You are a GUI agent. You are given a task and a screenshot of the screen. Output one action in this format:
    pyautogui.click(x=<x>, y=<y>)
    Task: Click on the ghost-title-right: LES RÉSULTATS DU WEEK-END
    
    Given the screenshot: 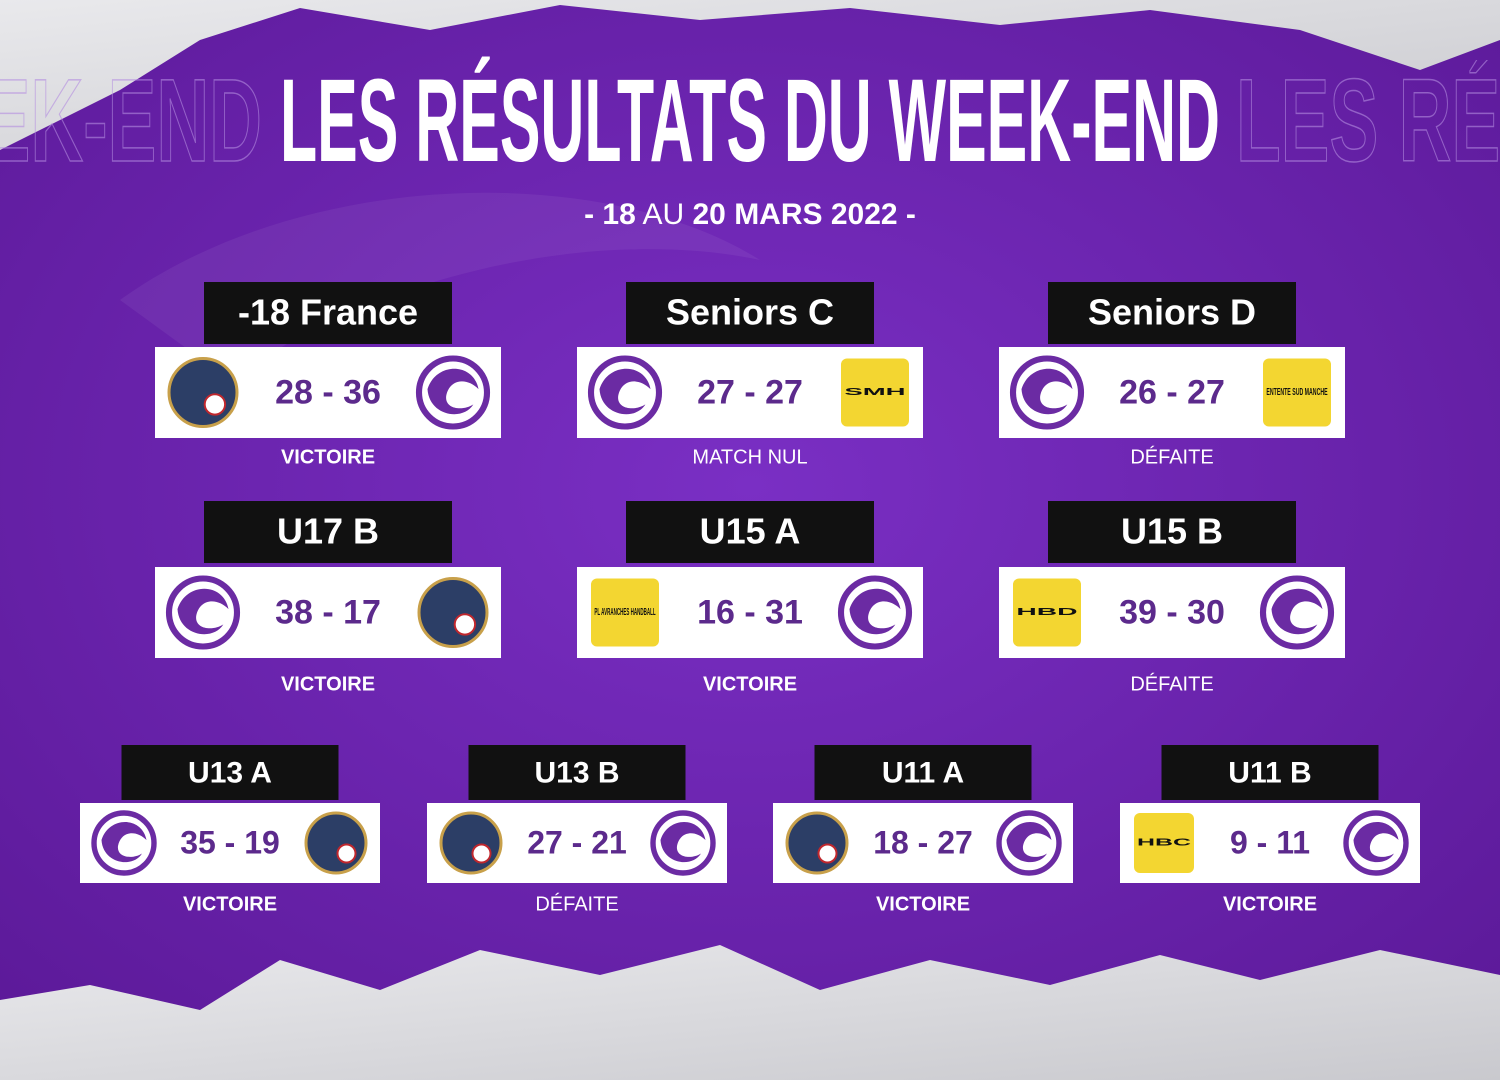 What is the action you would take?
    pyautogui.click(x=1368, y=120)
    